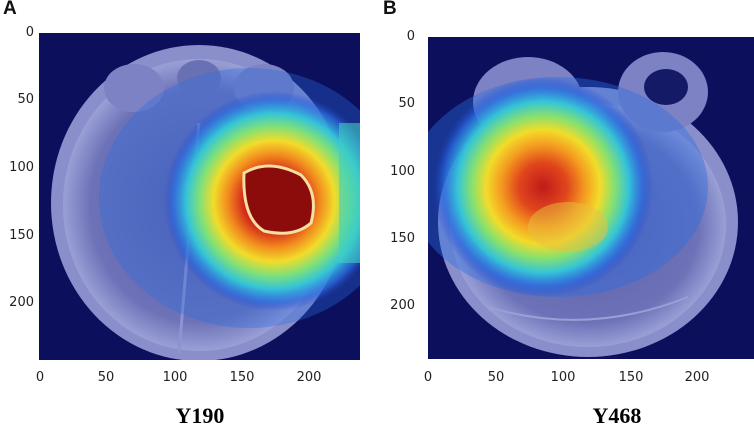 Image resolution: width=754 pixels, height=431 pixels. Describe the element at coordinates (200, 415) in the screenshot. I see `panel-caption: Y190` at that location.